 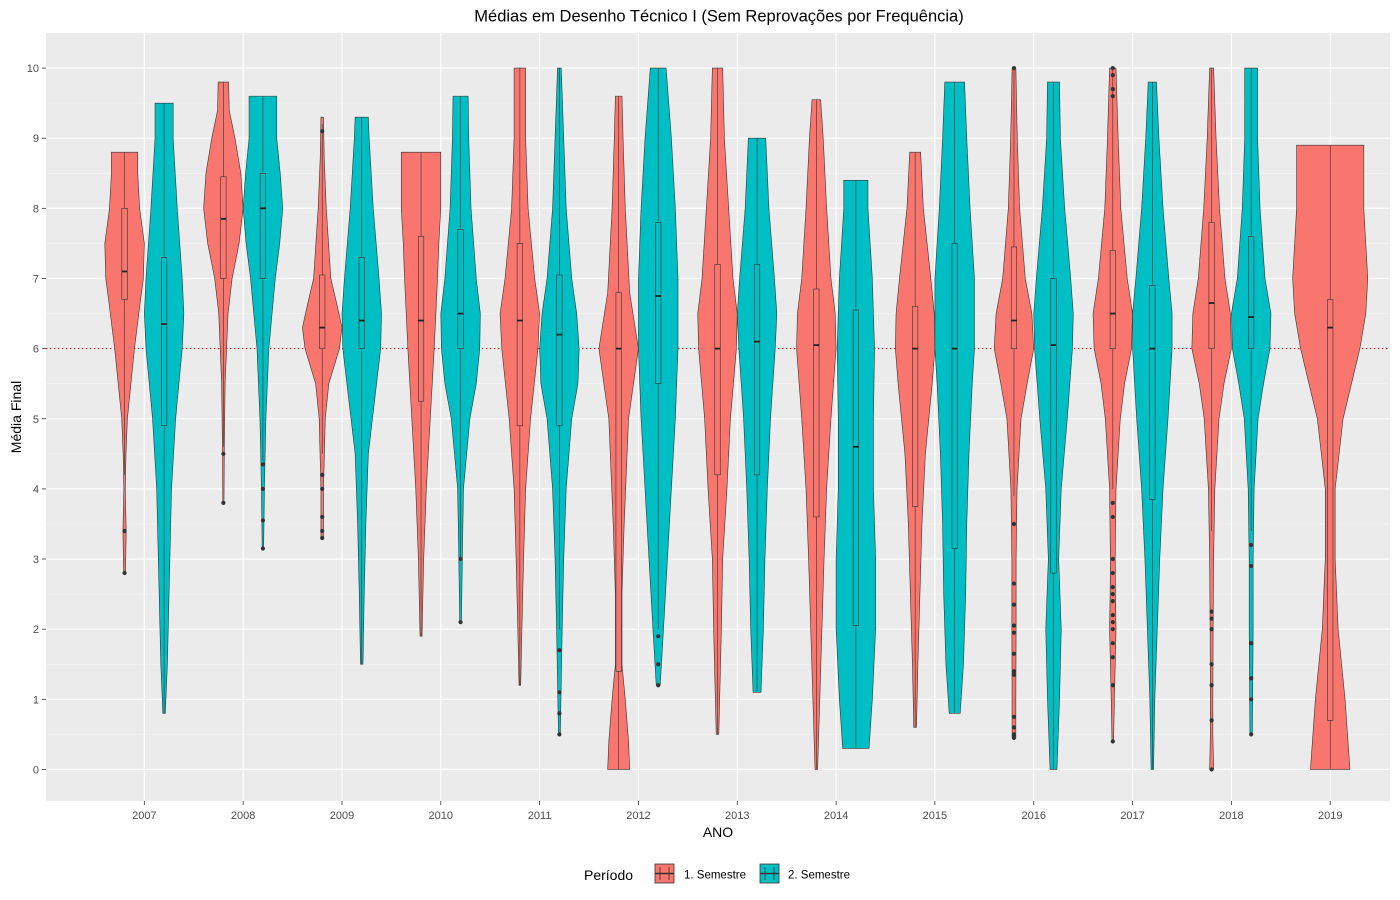 What do you see at coordinates (322, 328) in the screenshot?
I see `violin-1-semestre-2009` at bounding box center [322, 328].